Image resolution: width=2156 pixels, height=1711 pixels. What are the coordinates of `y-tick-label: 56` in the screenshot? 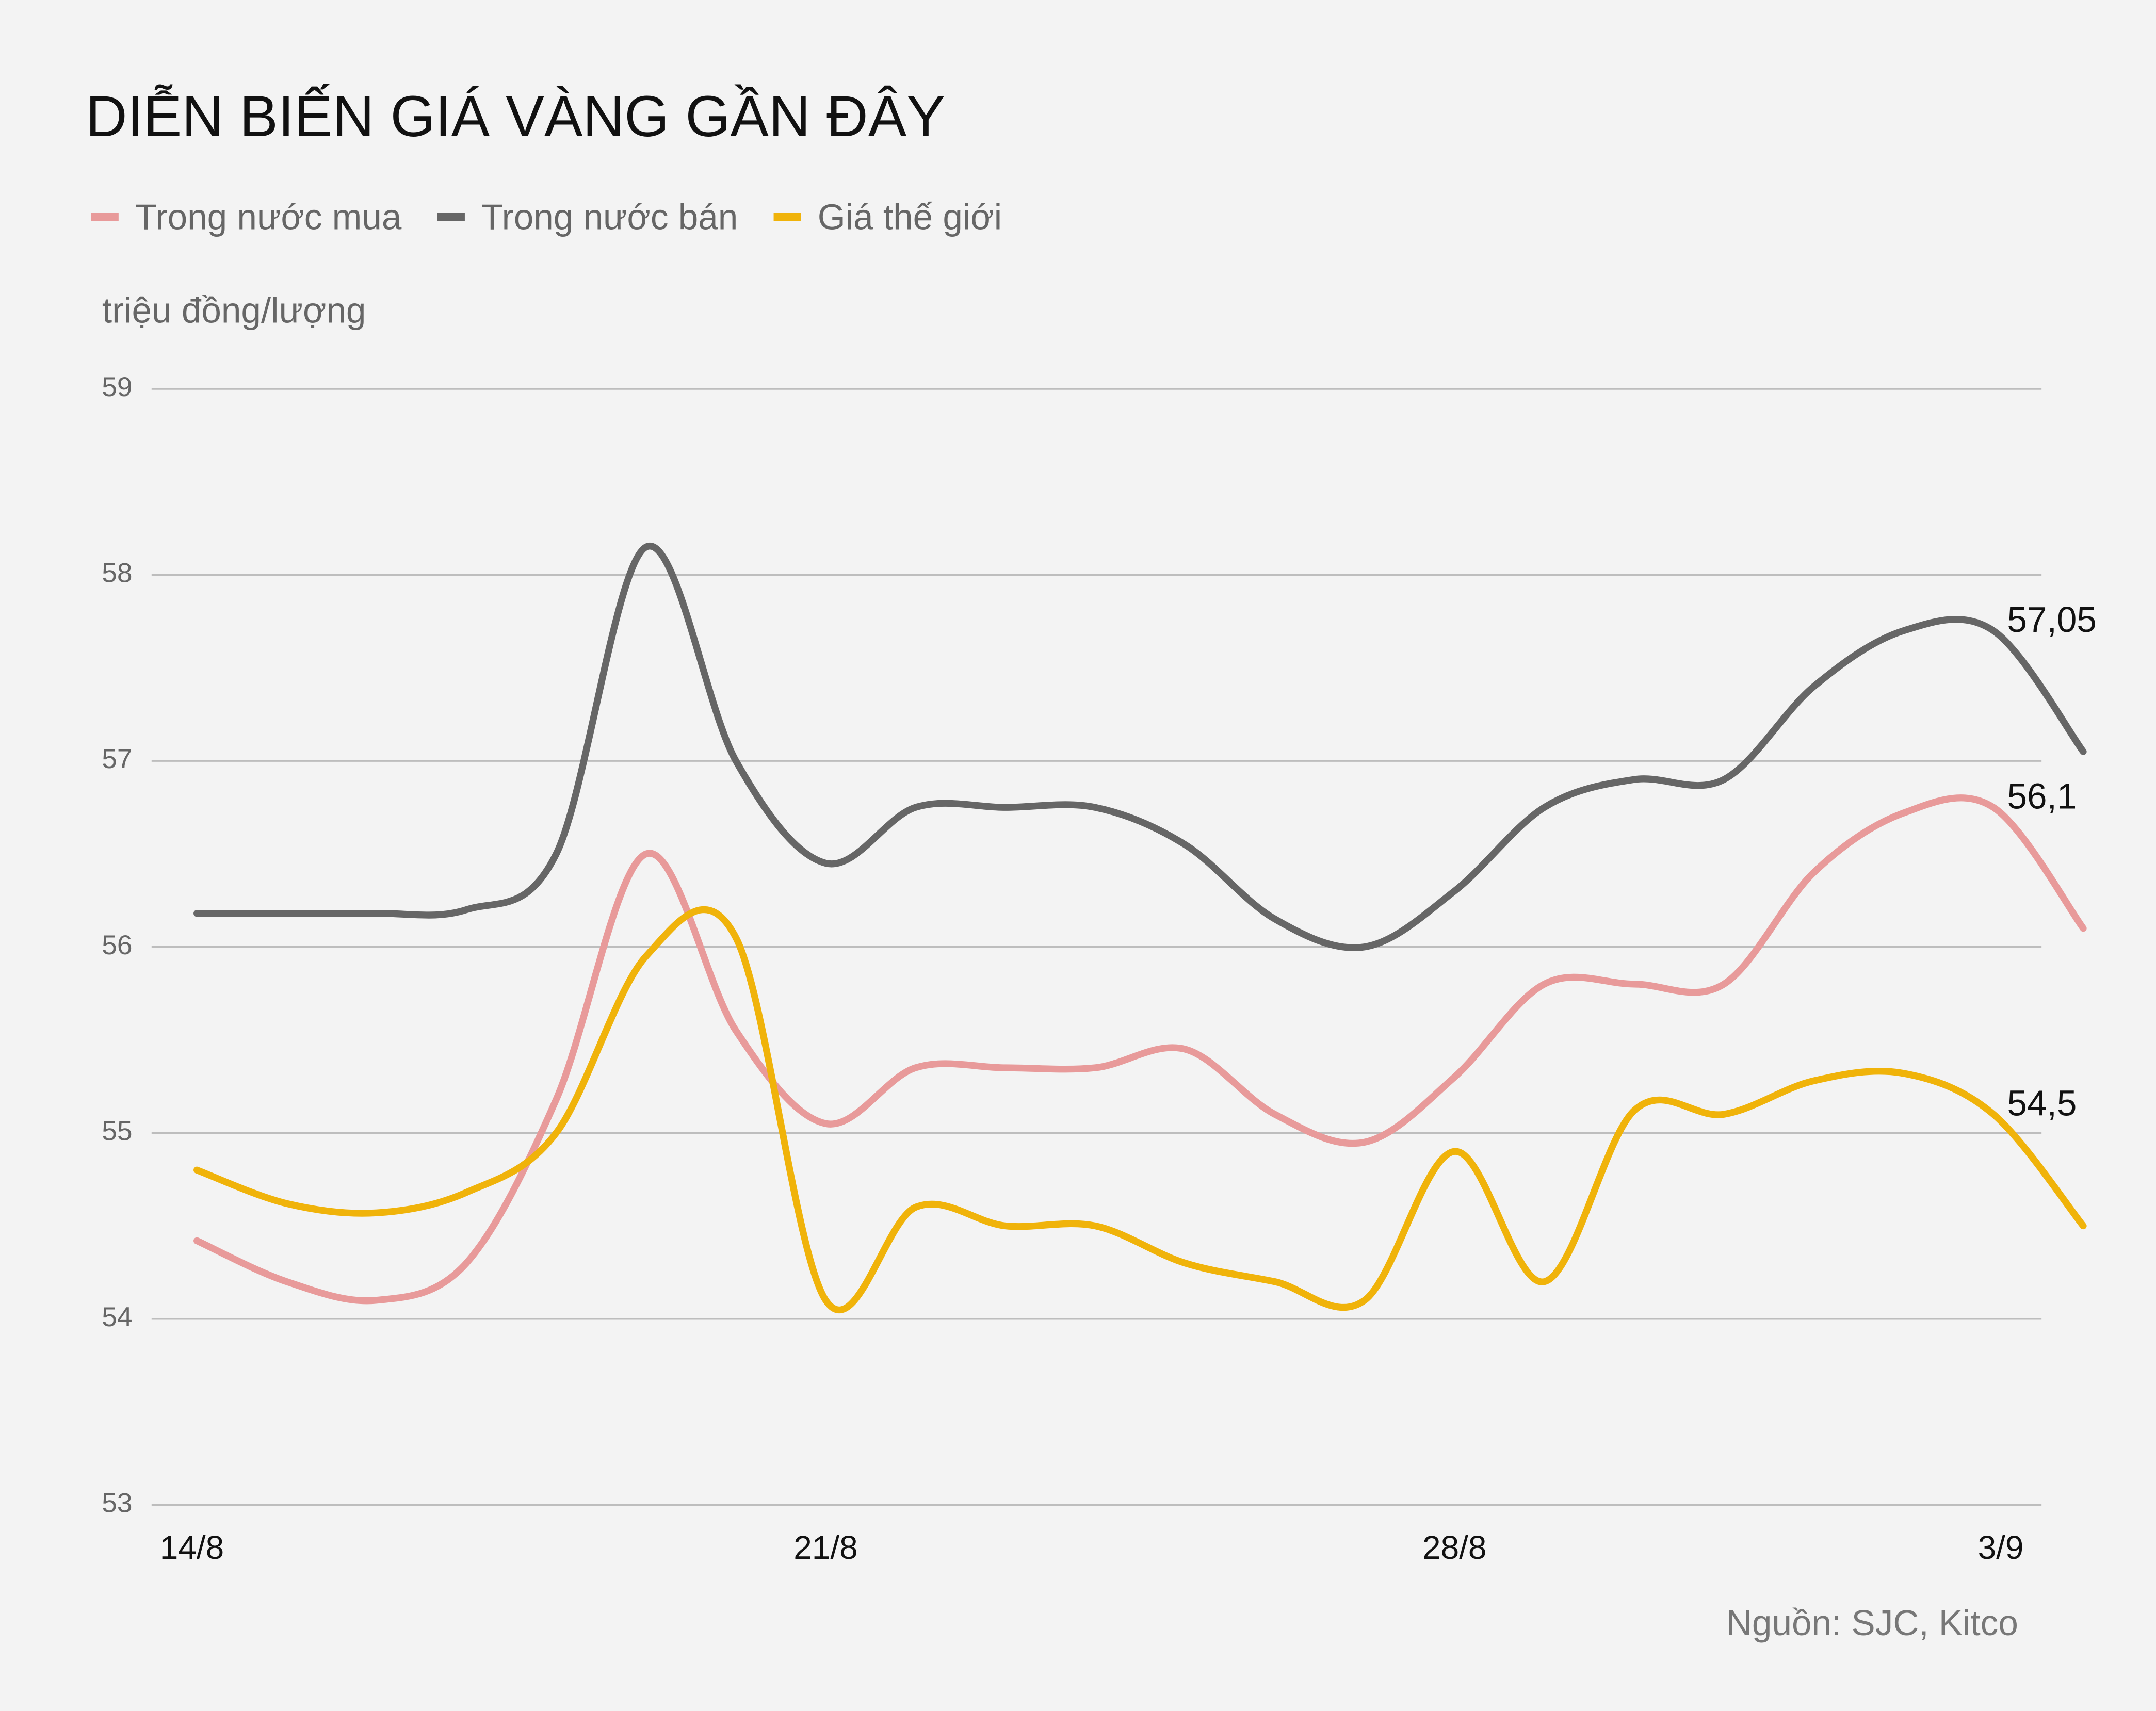 It's located at (117, 945).